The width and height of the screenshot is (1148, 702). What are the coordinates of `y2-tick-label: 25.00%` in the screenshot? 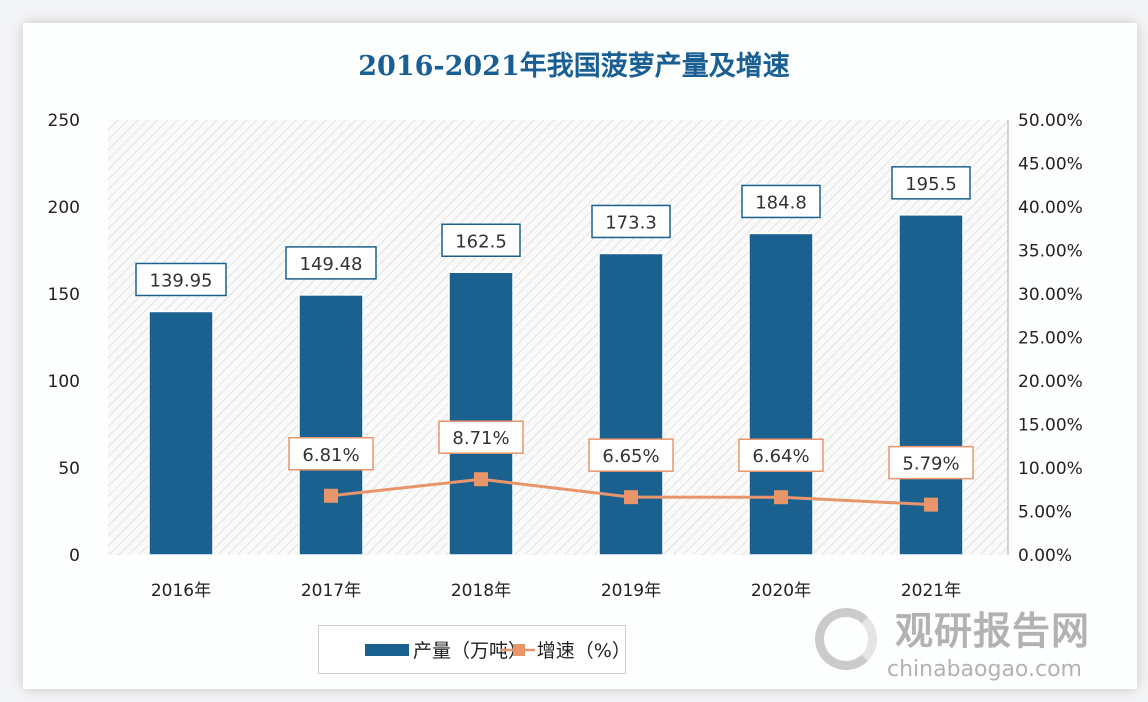 It's located at (1050, 339).